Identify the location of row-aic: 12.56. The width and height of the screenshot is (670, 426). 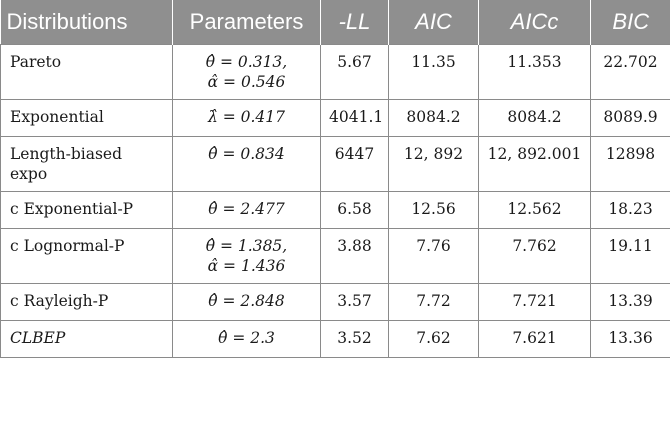
(433, 210).